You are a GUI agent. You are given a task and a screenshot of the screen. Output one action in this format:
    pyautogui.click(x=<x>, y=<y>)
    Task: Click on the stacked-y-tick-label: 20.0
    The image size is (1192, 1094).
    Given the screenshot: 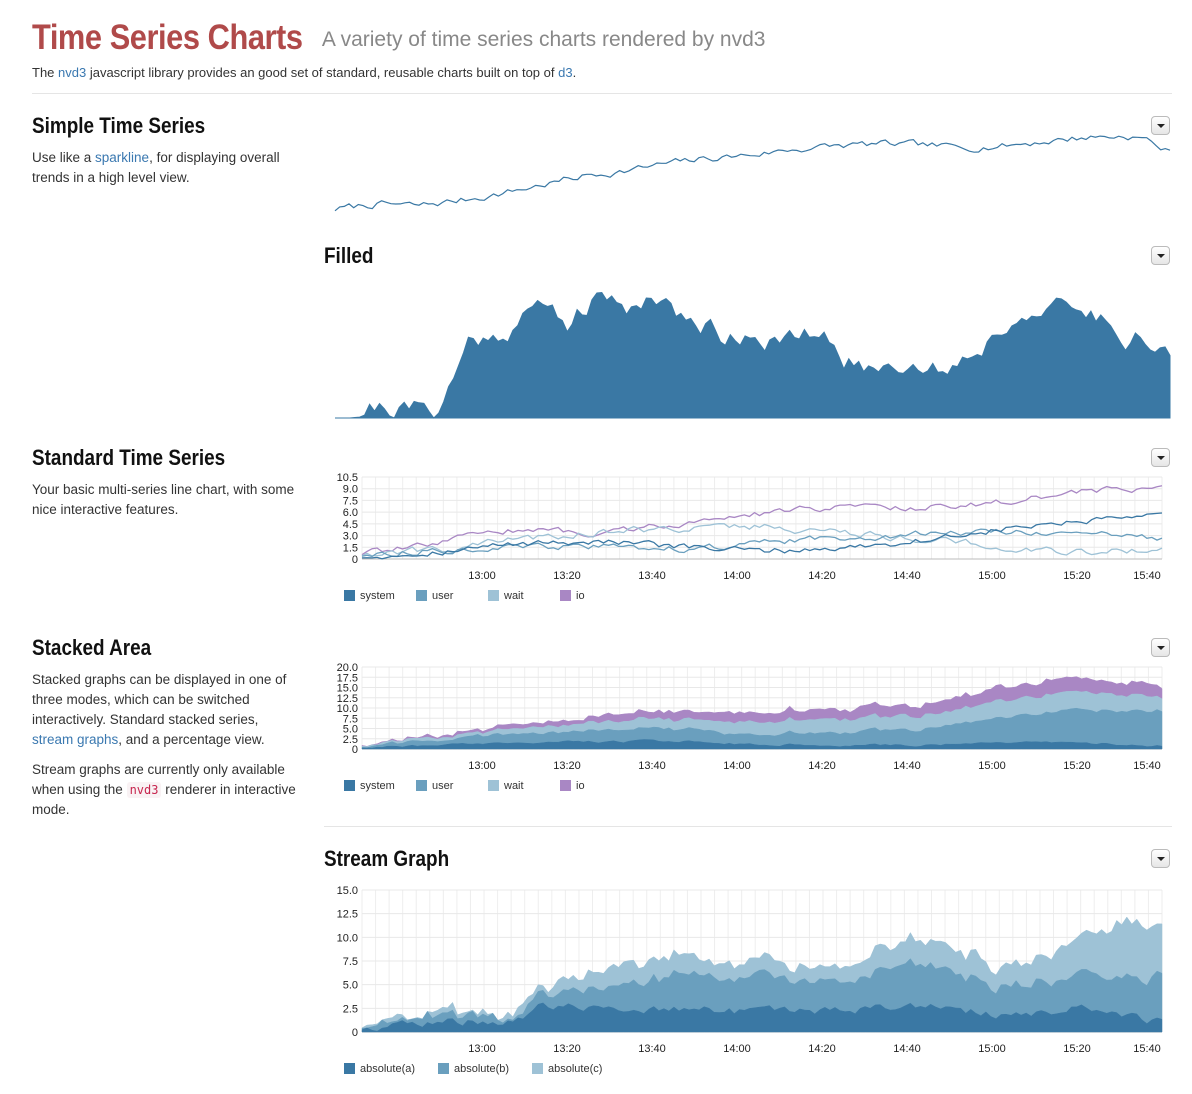 What is the action you would take?
    pyautogui.click(x=347, y=668)
    